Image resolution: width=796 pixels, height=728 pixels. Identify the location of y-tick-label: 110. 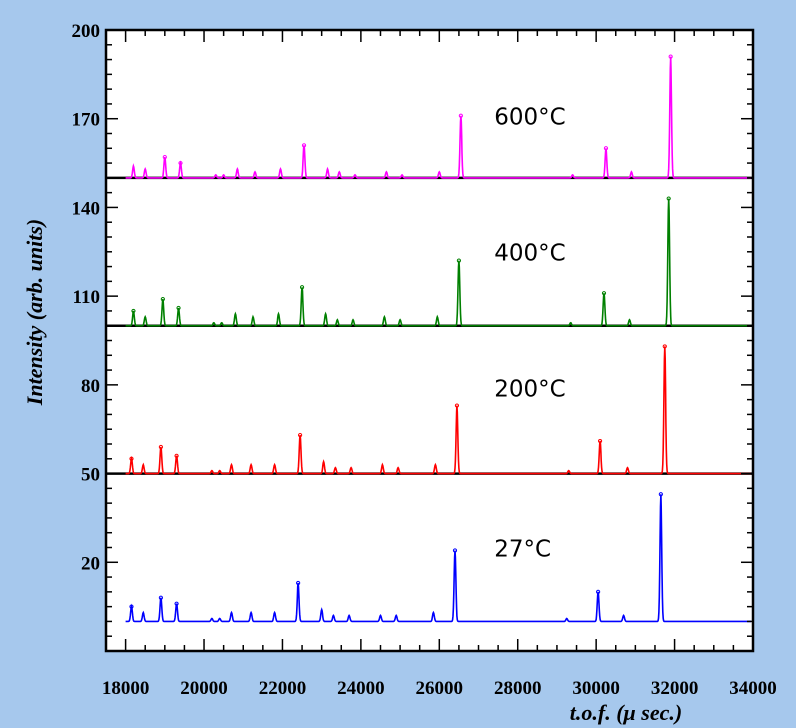
(86, 297).